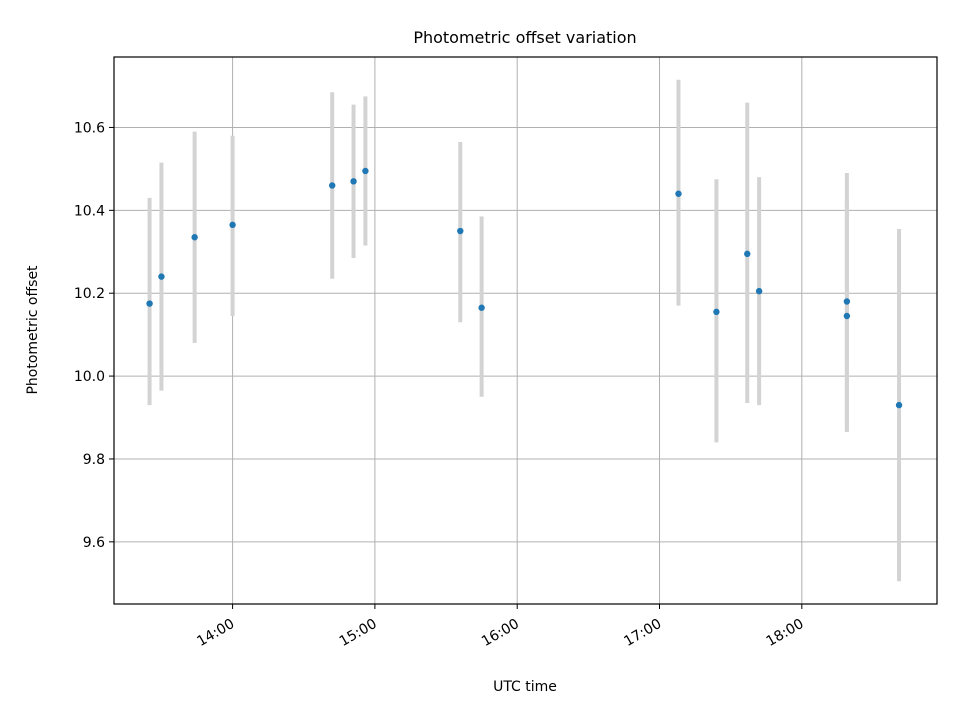 The width and height of the screenshot is (960, 720). I want to click on y-tick-label: 10.2, so click(89, 294).